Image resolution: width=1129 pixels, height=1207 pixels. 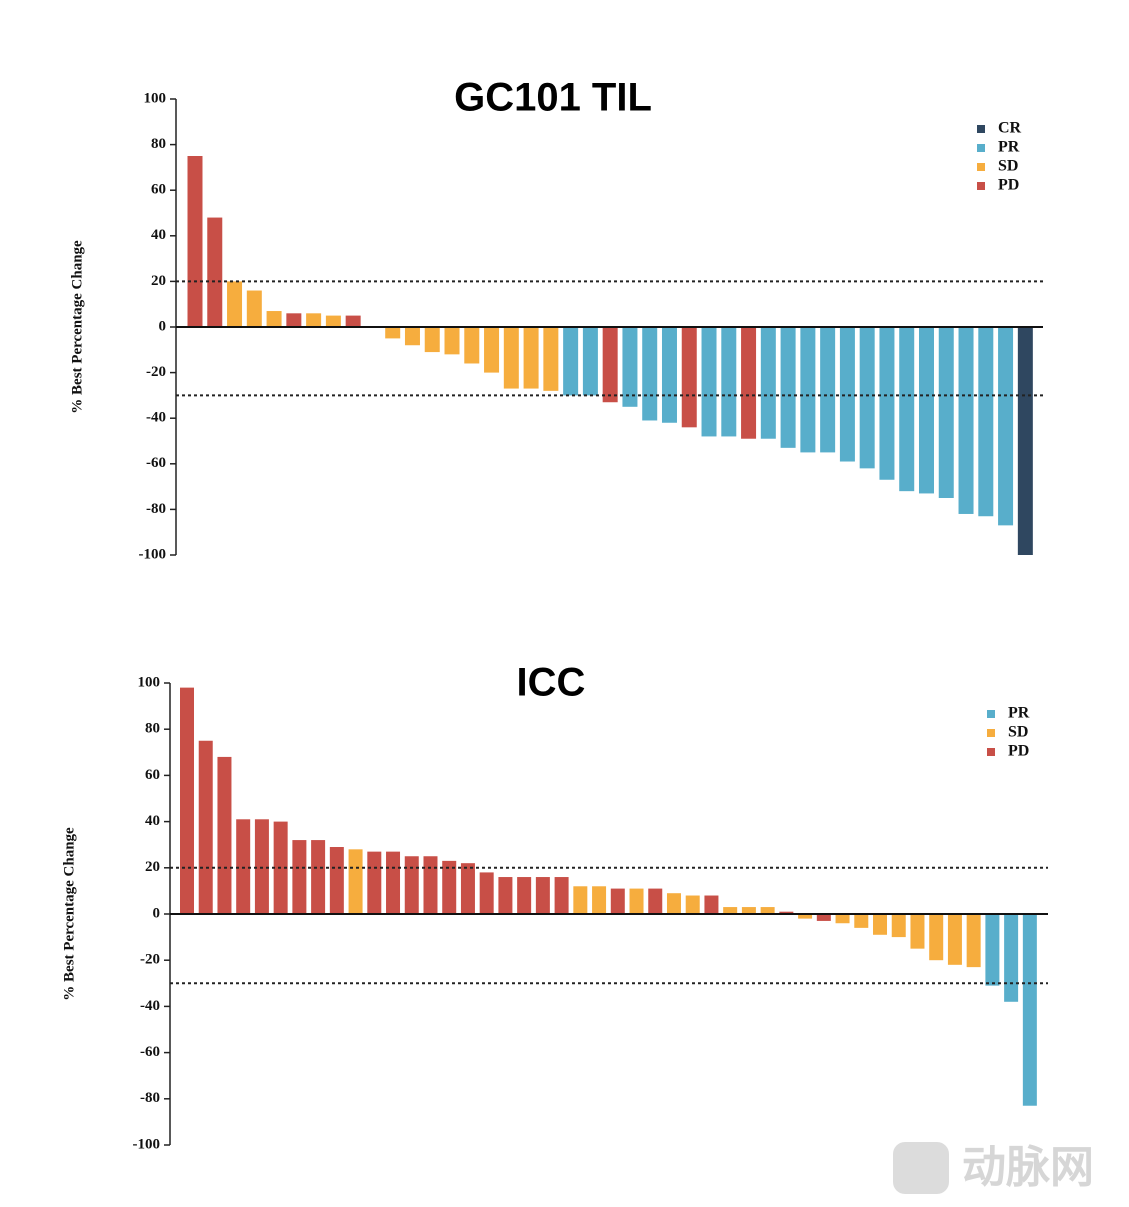 I want to click on watermark-logo, so click(x=921, y=1168).